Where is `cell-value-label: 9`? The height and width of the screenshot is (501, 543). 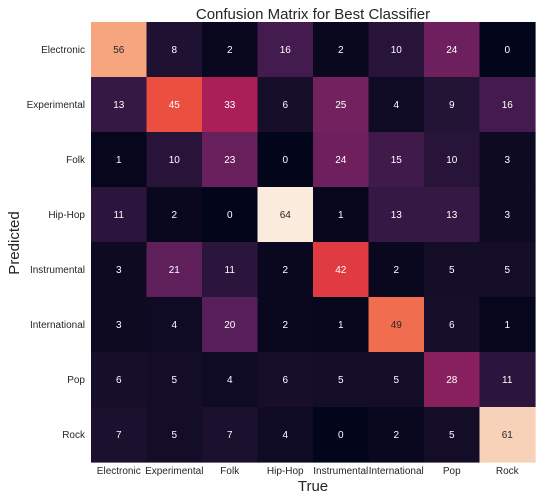
cell-value-label: 9 is located at coordinates (452, 105).